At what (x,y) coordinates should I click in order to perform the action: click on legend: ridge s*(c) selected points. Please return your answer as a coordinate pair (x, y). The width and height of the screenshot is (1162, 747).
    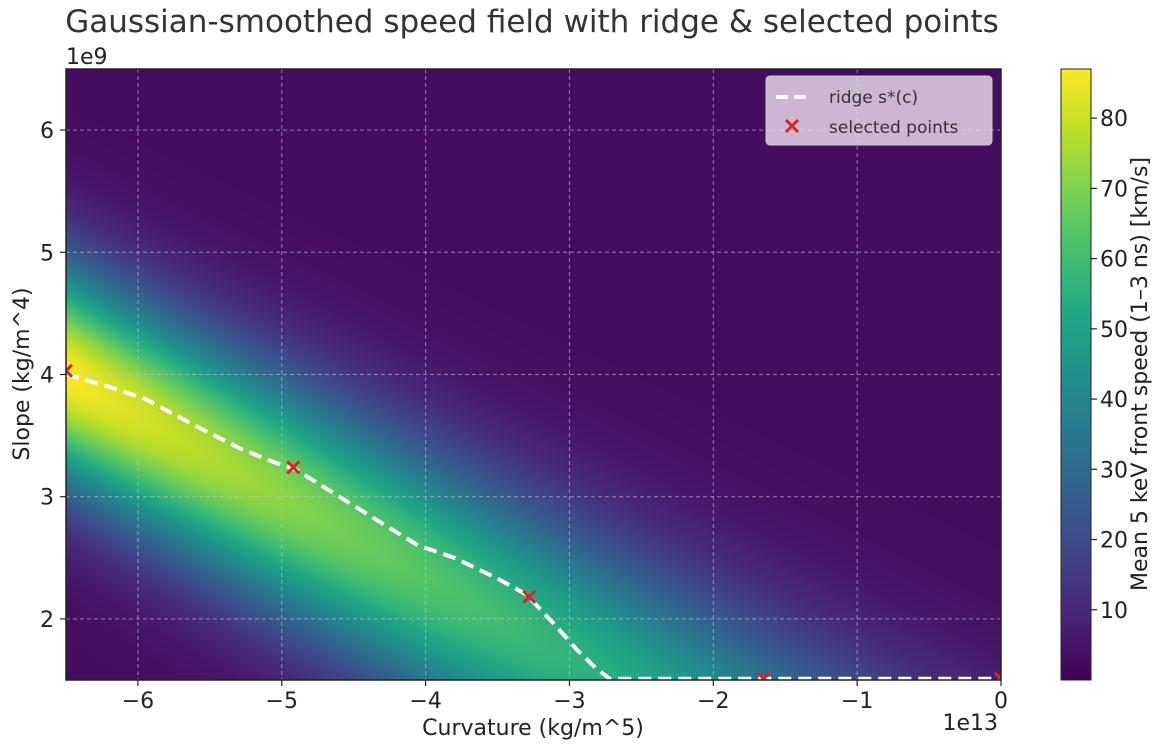
    Looking at the image, I should click on (879, 110).